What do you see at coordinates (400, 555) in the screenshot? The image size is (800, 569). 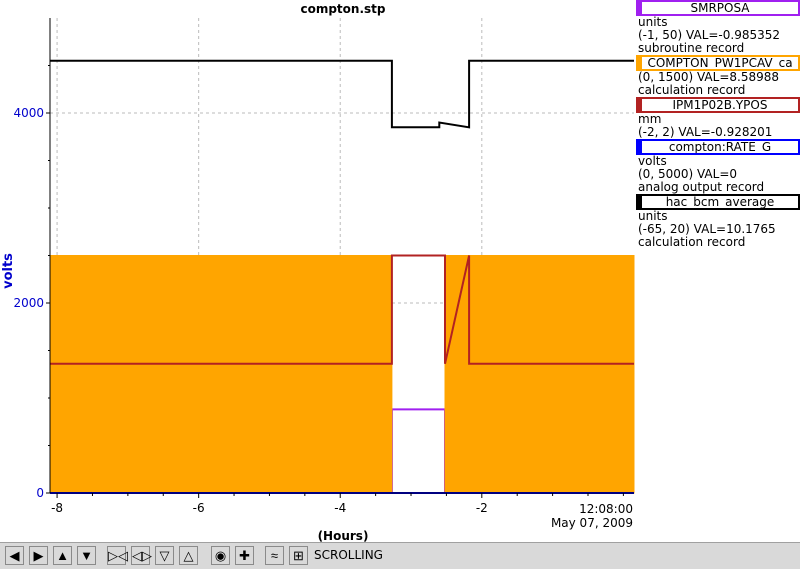 I see `toolbar: ◀ ▶ ▲ ▼ ▷◁ ◁▷ ▽ △ ◉ ✚ ≈ ⊞ SCROLLING` at bounding box center [400, 555].